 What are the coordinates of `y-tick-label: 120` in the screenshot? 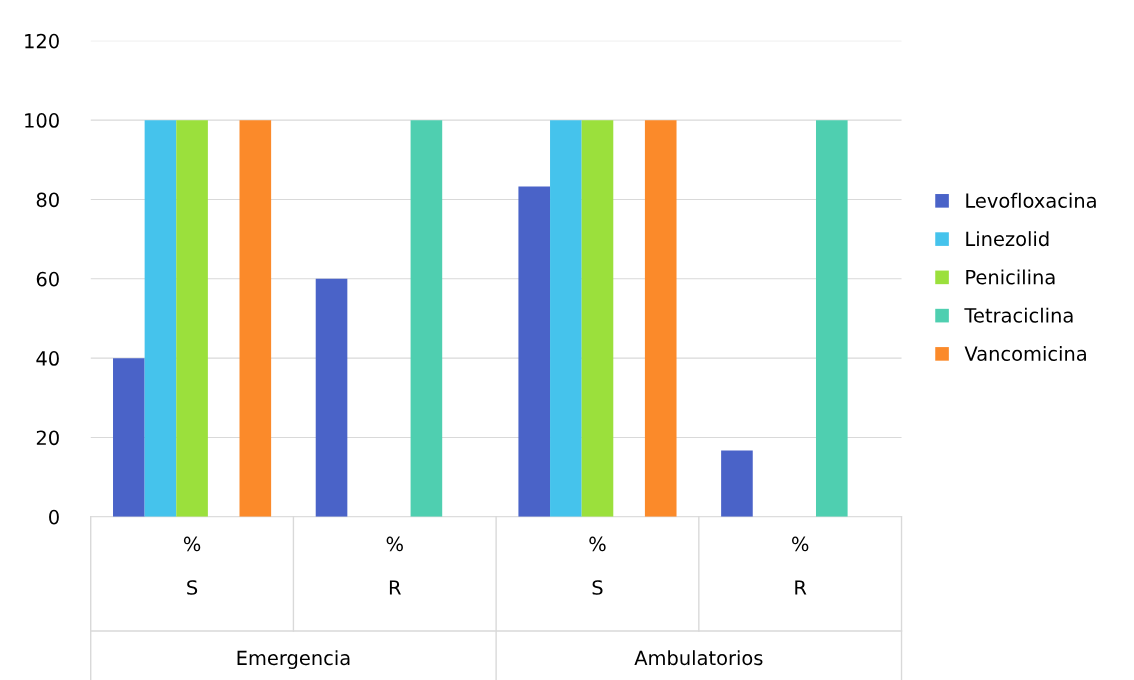 It's located at (42, 41).